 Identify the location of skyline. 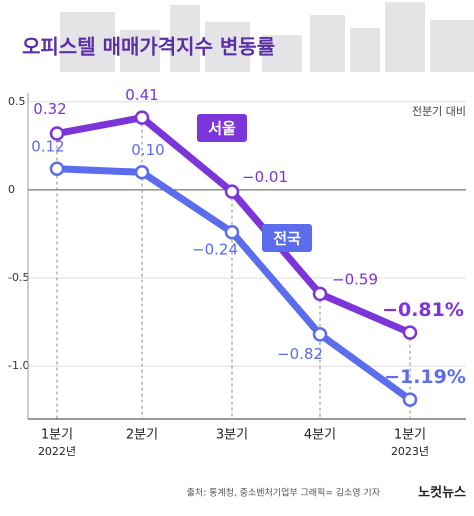
(267, 37).